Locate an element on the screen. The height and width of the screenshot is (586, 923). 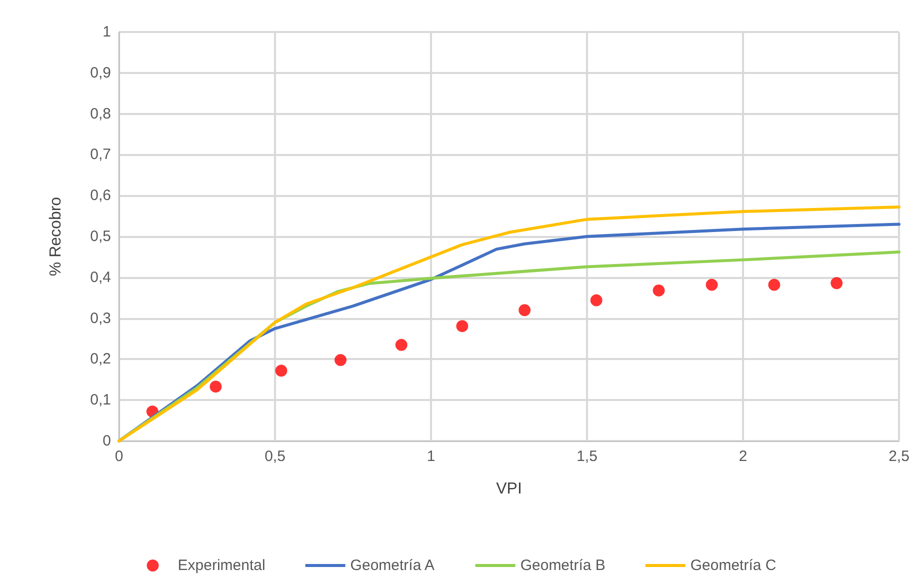
y-tick-label: 0,5 is located at coordinates (100, 236).